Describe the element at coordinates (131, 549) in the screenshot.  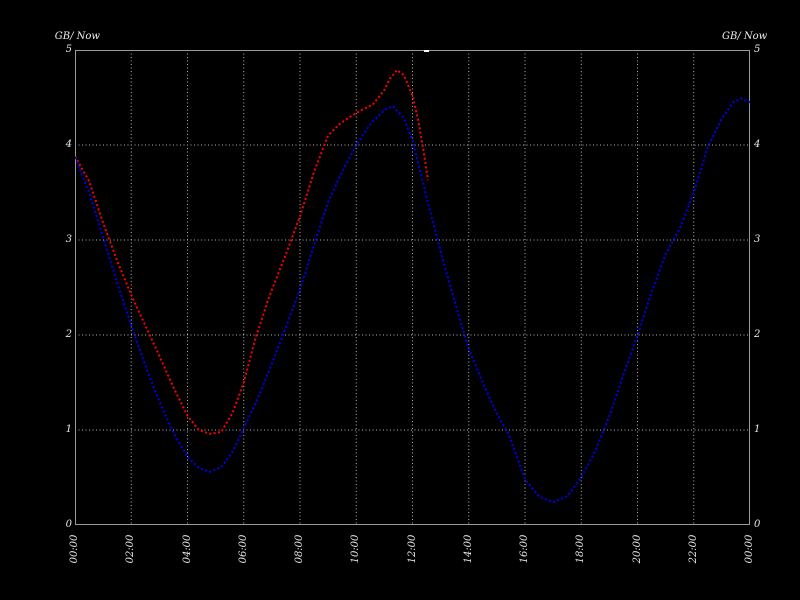
I see `x-axis-tick-label: 02:00` at that location.